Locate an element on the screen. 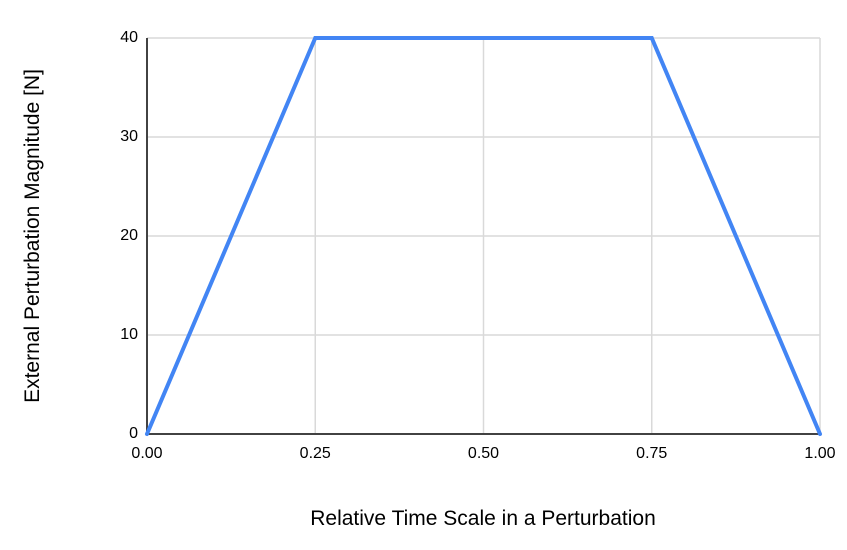 The height and width of the screenshot is (550, 847). x-tick-label: 0.75 is located at coordinates (652, 453).